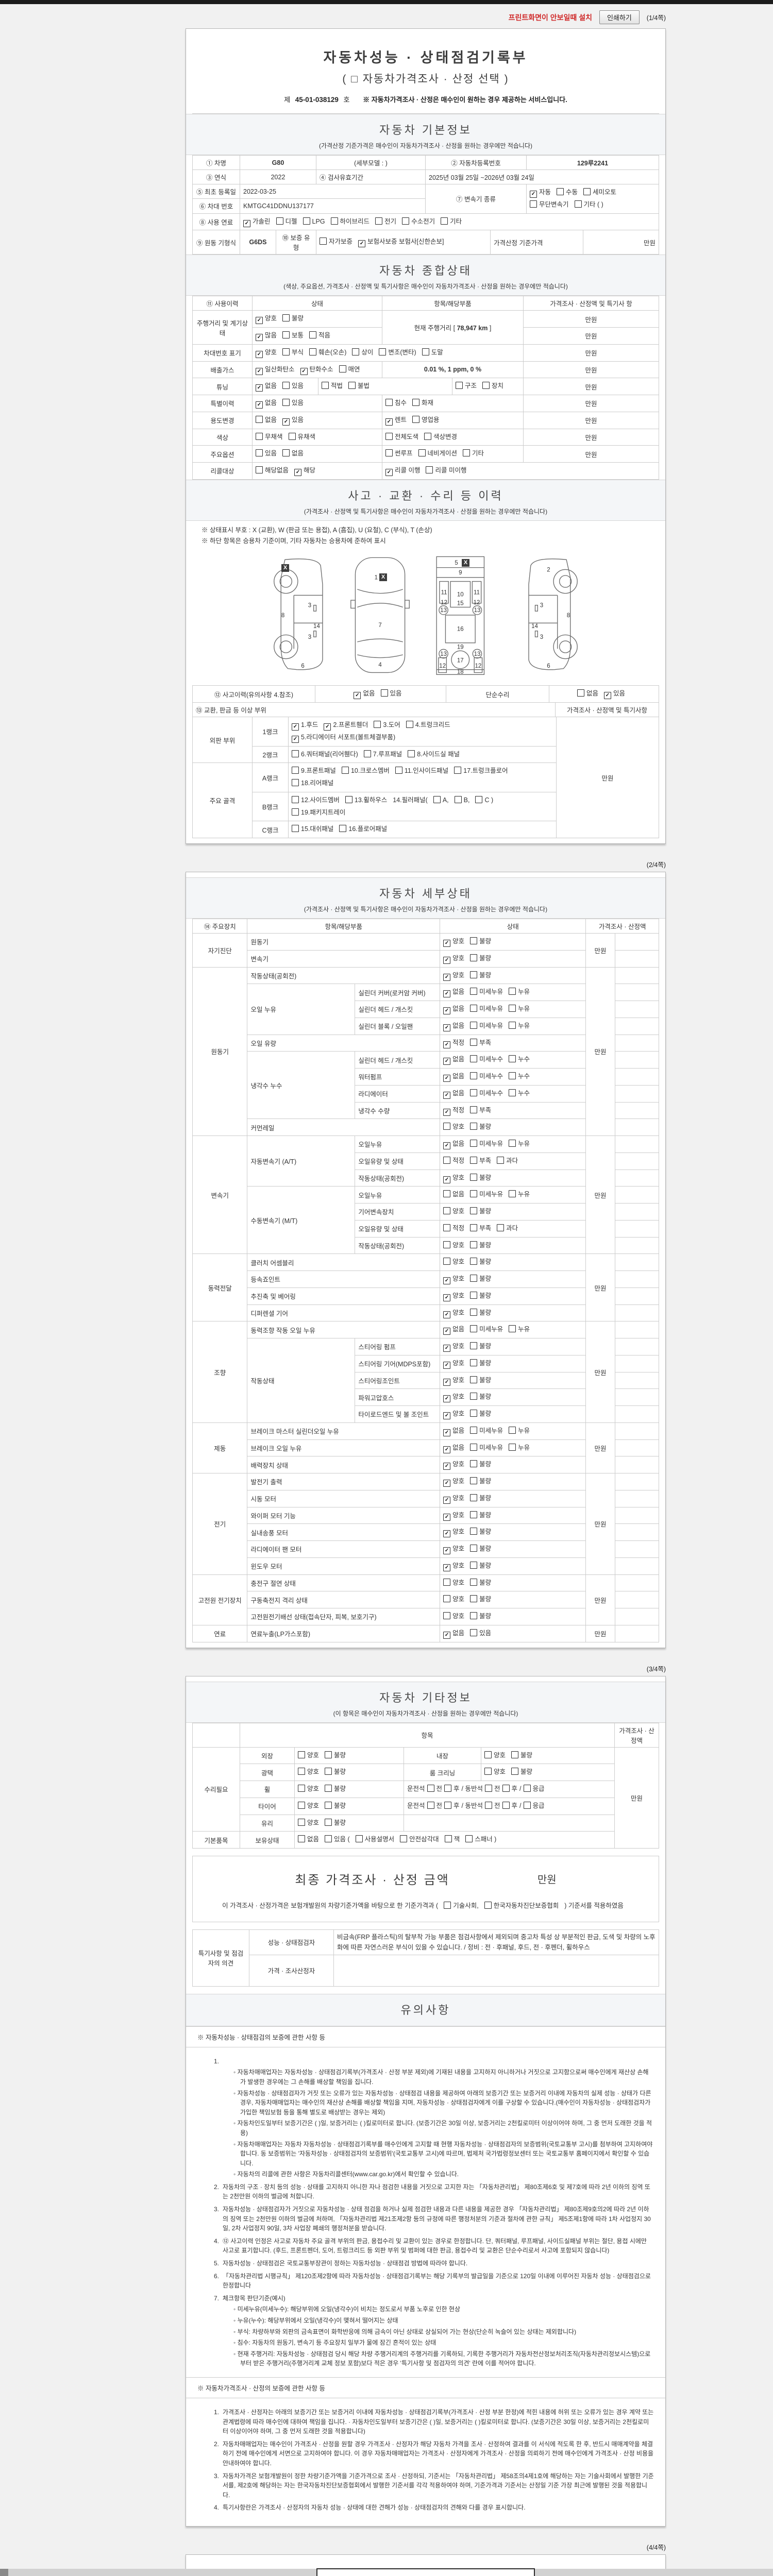 This screenshot has height=2576, width=773. Describe the element at coordinates (550, 17) in the screenshot. I see `print-install-warning: 프린트화면이 안보일때 설치` at that location.